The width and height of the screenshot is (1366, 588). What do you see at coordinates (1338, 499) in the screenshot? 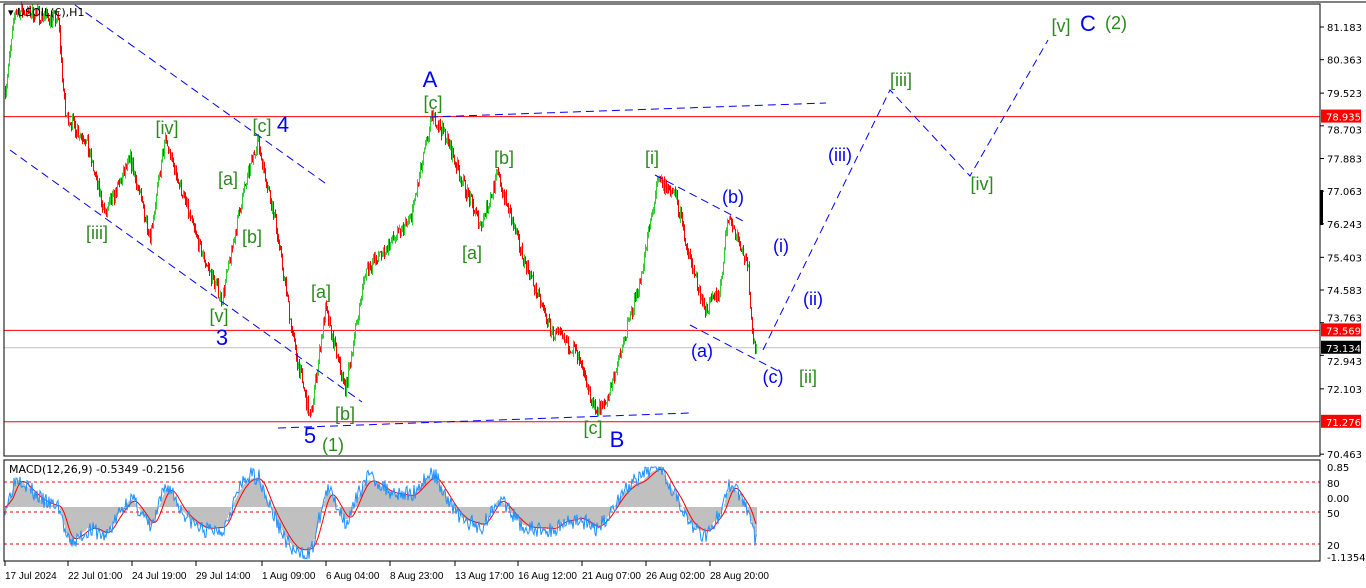
I see `indicator-y-tick-label: 0.00` at bounding box center [1338, 499].